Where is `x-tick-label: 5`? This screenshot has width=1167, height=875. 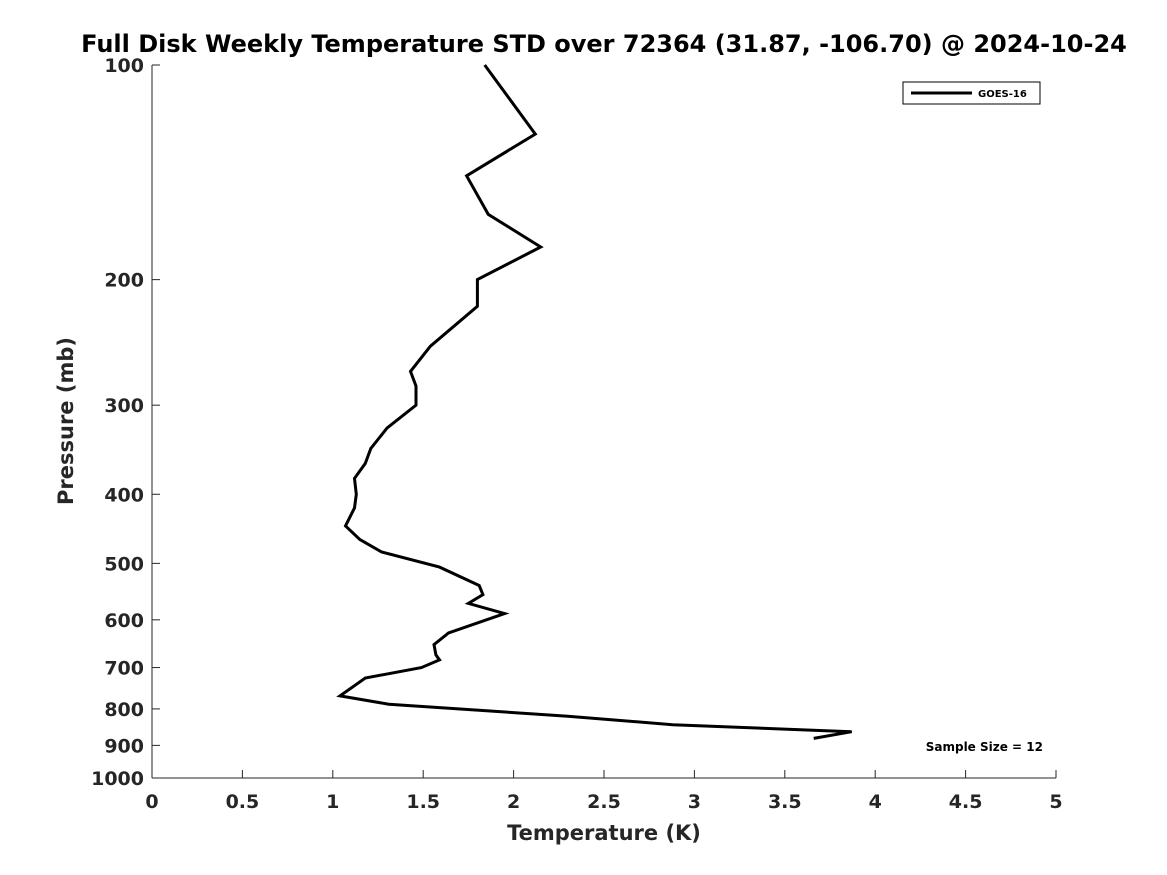
x-tick-label: 5 is located at coordinates (1055, 802).